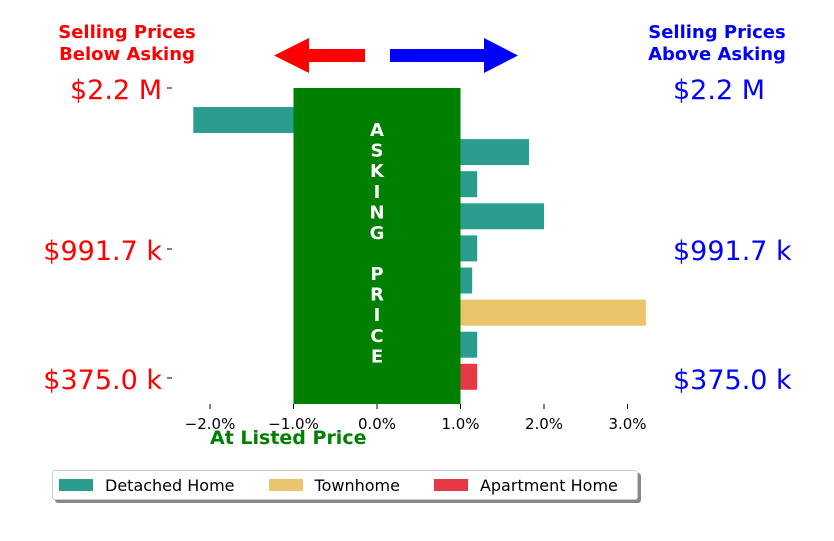  Describe the element at coordinates (377, 295) in the screenshot. I see `price-letter: R` at that location.